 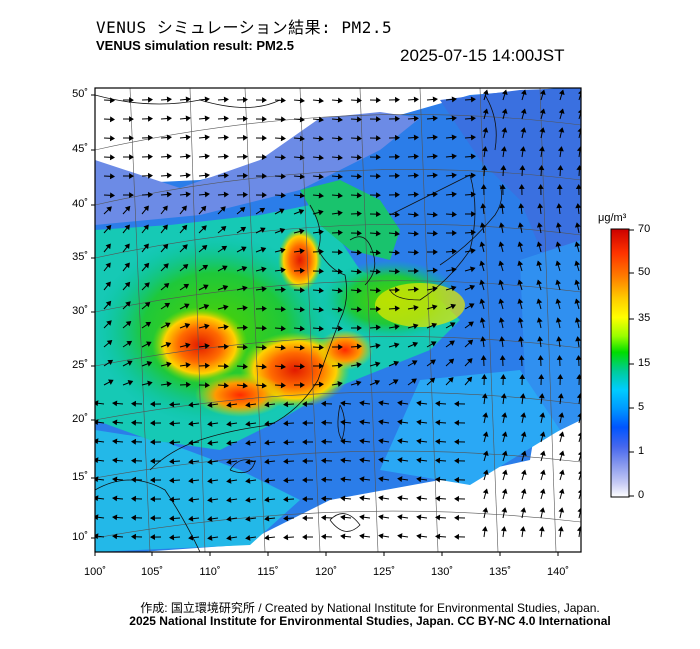 What do you see at coordinates (244, 27) in the screenshot?
I see `title-japanese: VENUS シミュレーション結果: PM2.5` at bounding box center [244, 27].